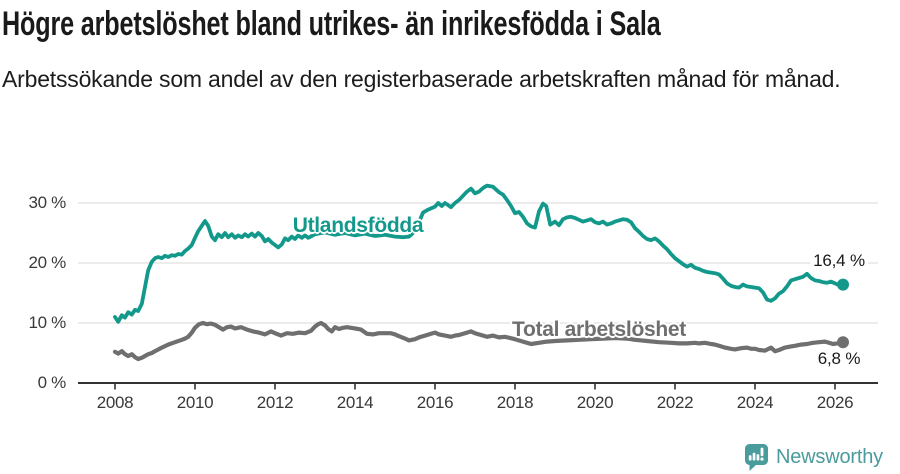  Describe the element at coordinates (843, 284) in the screenshot. I see `series-end-dot-utlandsfodda` at that location.